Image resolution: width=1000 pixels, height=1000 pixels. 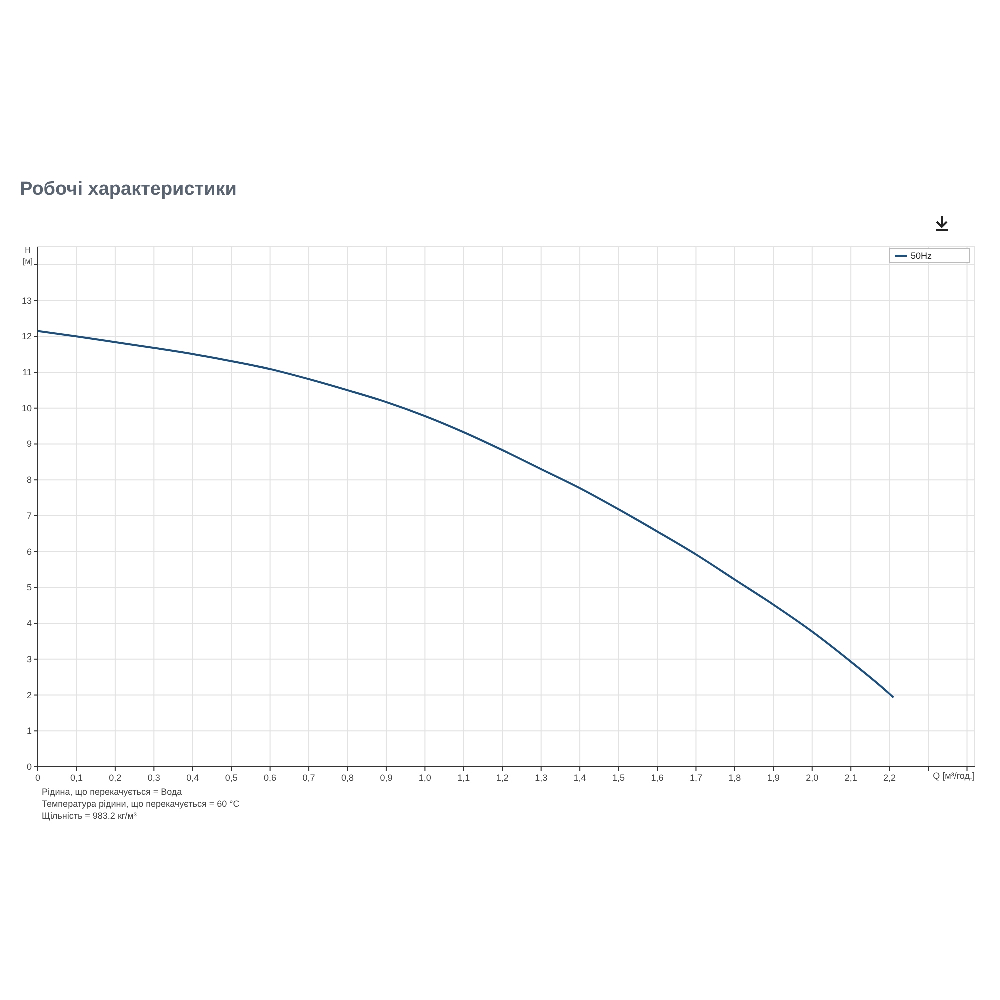 I want to click on text: Щільність = 983.2 кг/м³, so click(x=89, y=816).